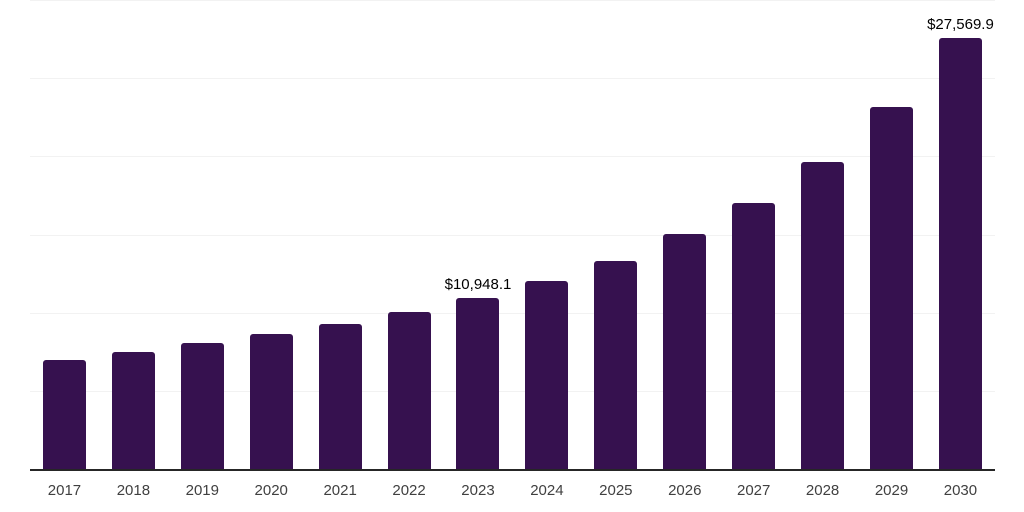  I want to click on bar-slot: $27,569.9, so click(960, 234).